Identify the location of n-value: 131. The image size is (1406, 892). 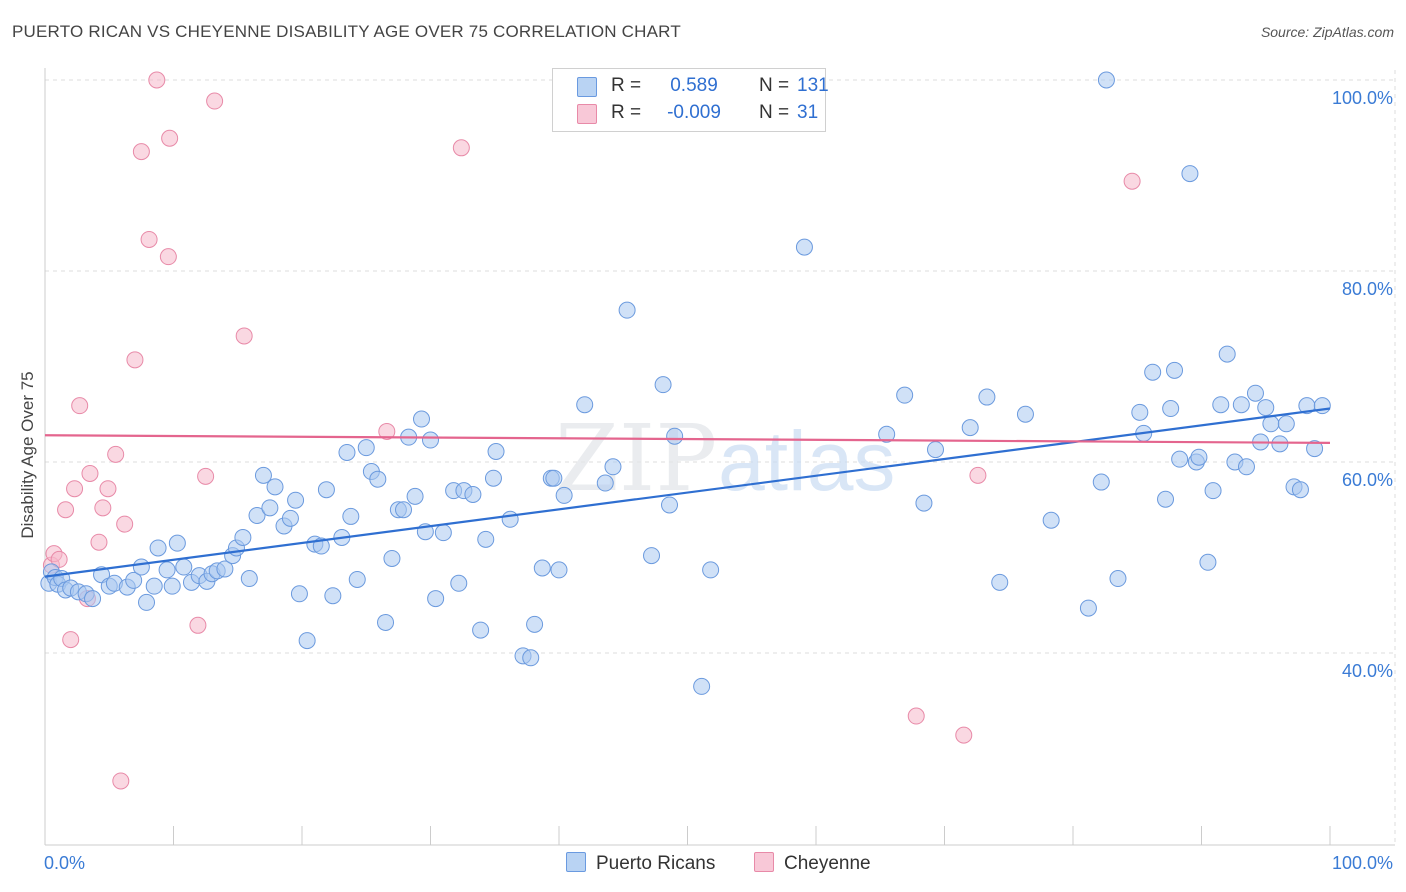
(813, 85).